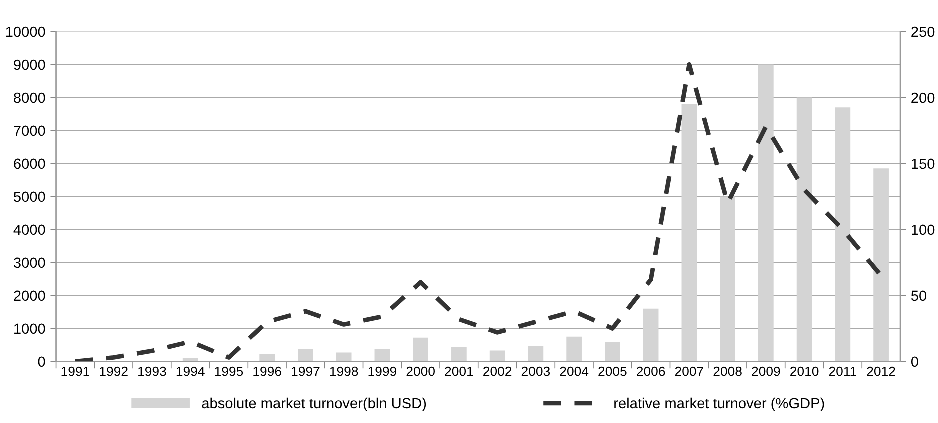 The width and height of the screenshot is (938, 423). I want to click on y2-tick-label: 250, so click(923, 32).